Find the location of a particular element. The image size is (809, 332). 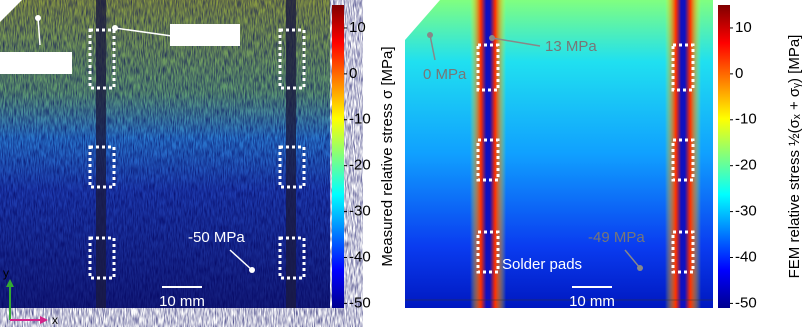

axis-y-label: y is located at coordinates (6, 273).